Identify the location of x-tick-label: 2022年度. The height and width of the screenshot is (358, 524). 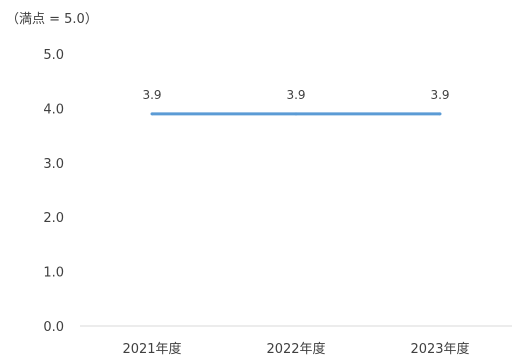
(295, 349).